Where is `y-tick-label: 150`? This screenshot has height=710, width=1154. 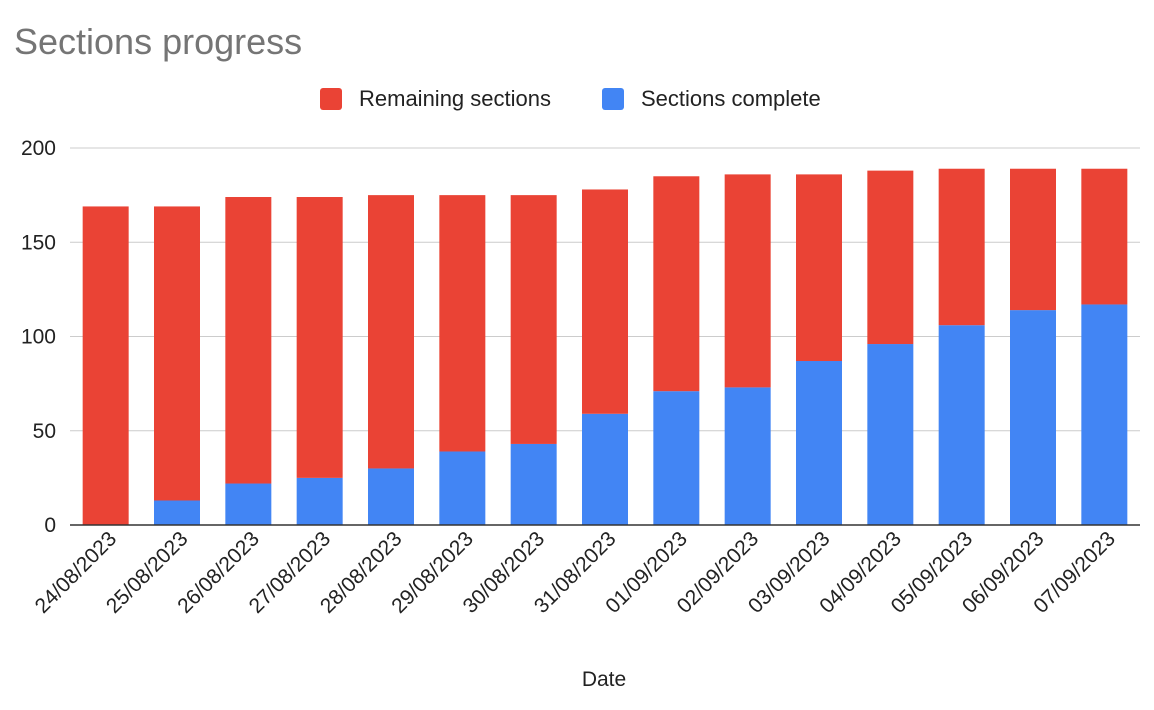 y-tick-label: 150 is located at coordinates (38, 242).